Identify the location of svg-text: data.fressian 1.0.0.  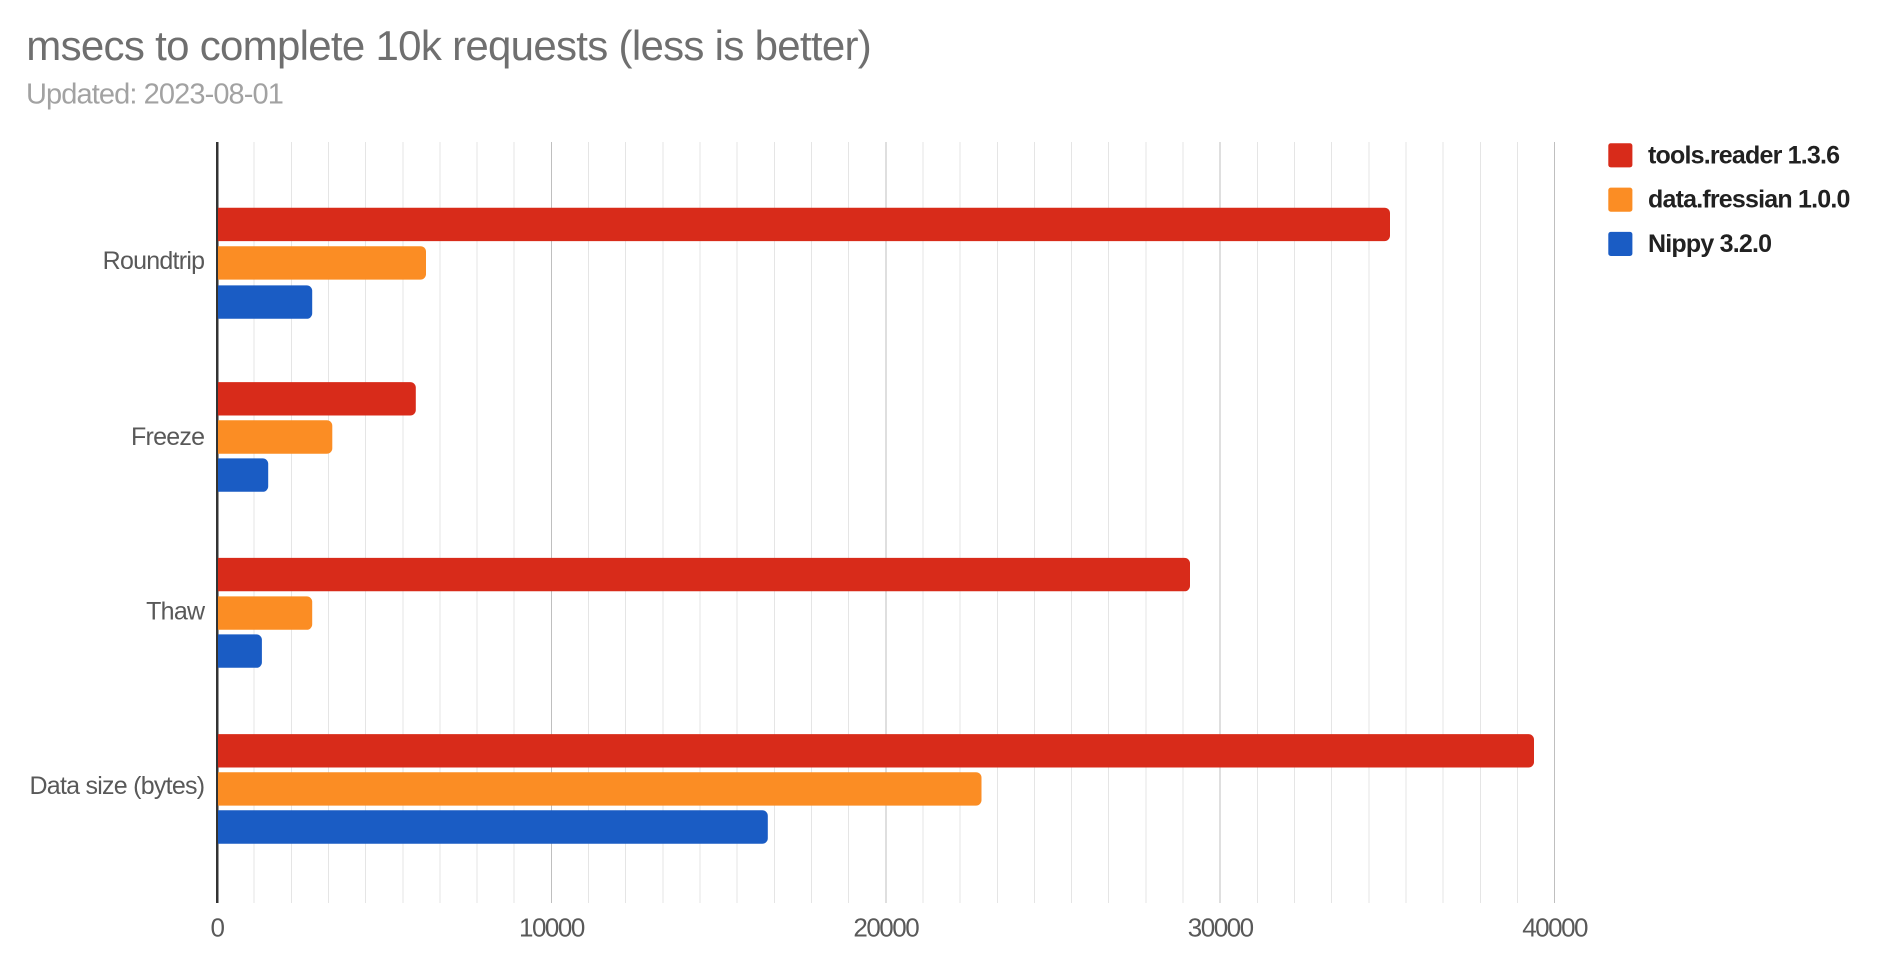
(1749, 200).